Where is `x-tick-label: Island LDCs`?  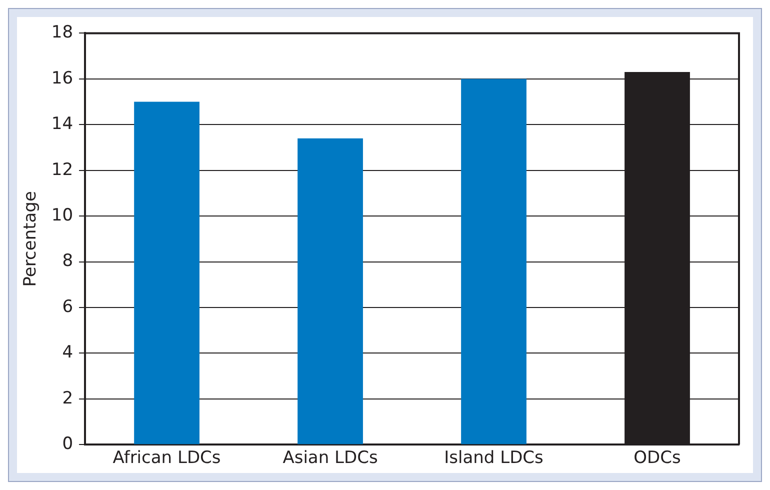
x-tick-label: Island LDCs is located at coordinates (494, 458).